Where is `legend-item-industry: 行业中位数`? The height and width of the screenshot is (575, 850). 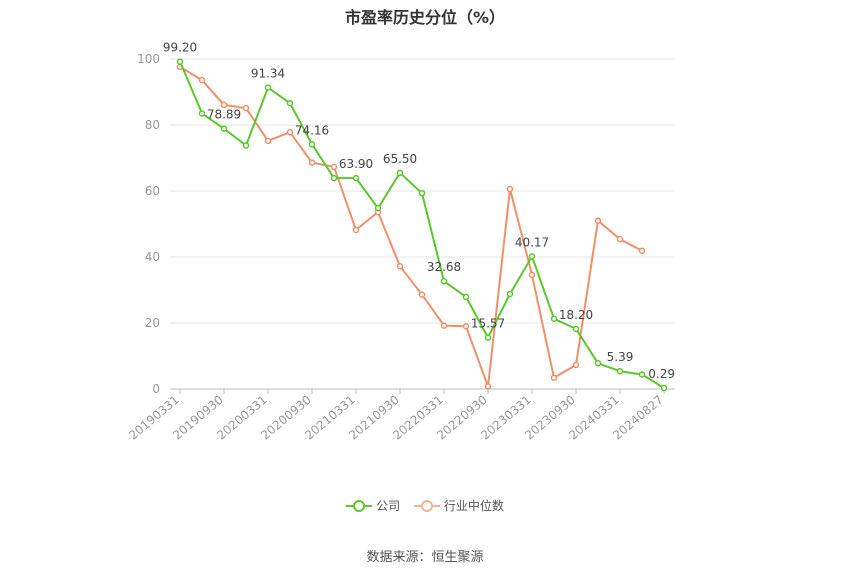 legend-item-industry: 行业中位数 is located at coordinates (458, 505).